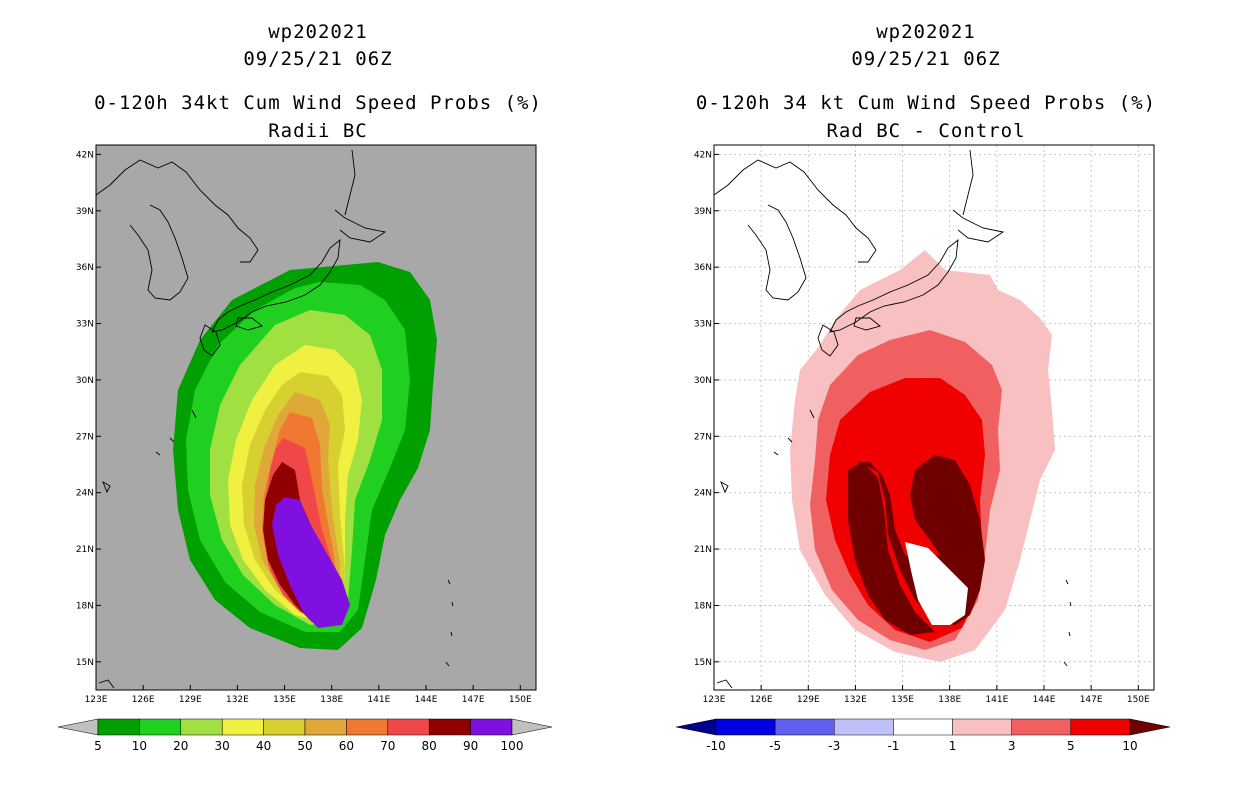  I want to click on y-tick-label: 24N, so click(703, 494).